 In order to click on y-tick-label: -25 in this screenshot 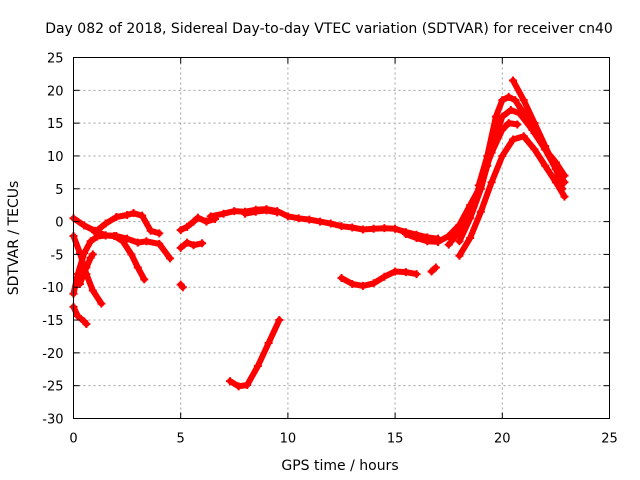, I will do `click(52, 387)`.